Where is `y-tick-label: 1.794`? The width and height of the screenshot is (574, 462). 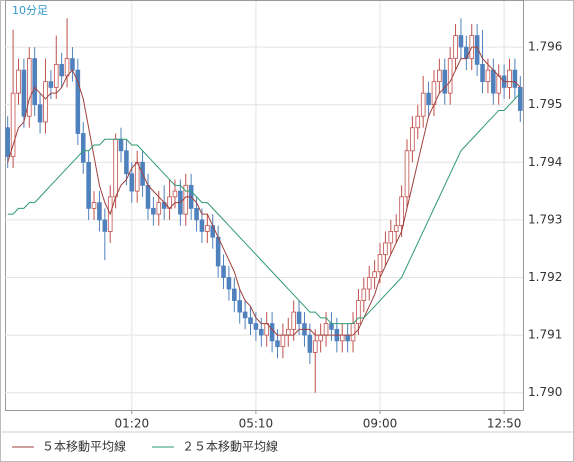
y-tick-label: 1.794 is located at coordinates (545, 162).